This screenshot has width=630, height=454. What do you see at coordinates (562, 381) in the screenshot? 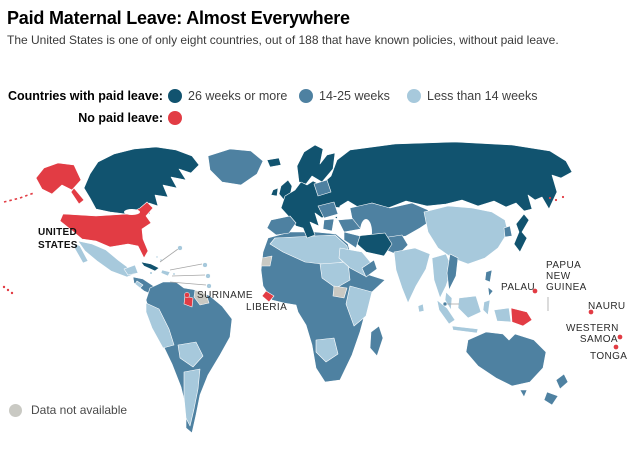
I see `new-zealand-north` at bounding box center [562, 381].